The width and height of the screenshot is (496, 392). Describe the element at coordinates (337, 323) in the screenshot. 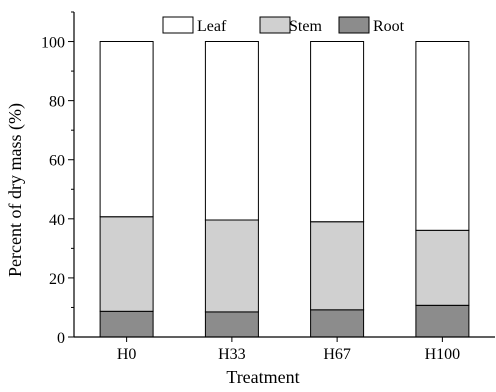

I see `bar-root-h67` at that location.